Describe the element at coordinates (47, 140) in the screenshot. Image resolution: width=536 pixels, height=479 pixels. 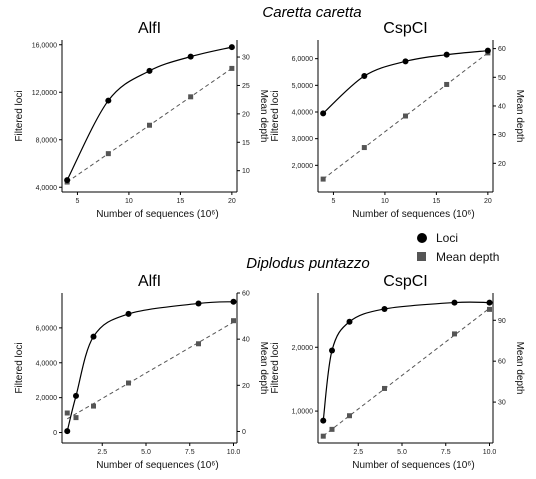
I see `y-tick-label: 8,0000` at that location.